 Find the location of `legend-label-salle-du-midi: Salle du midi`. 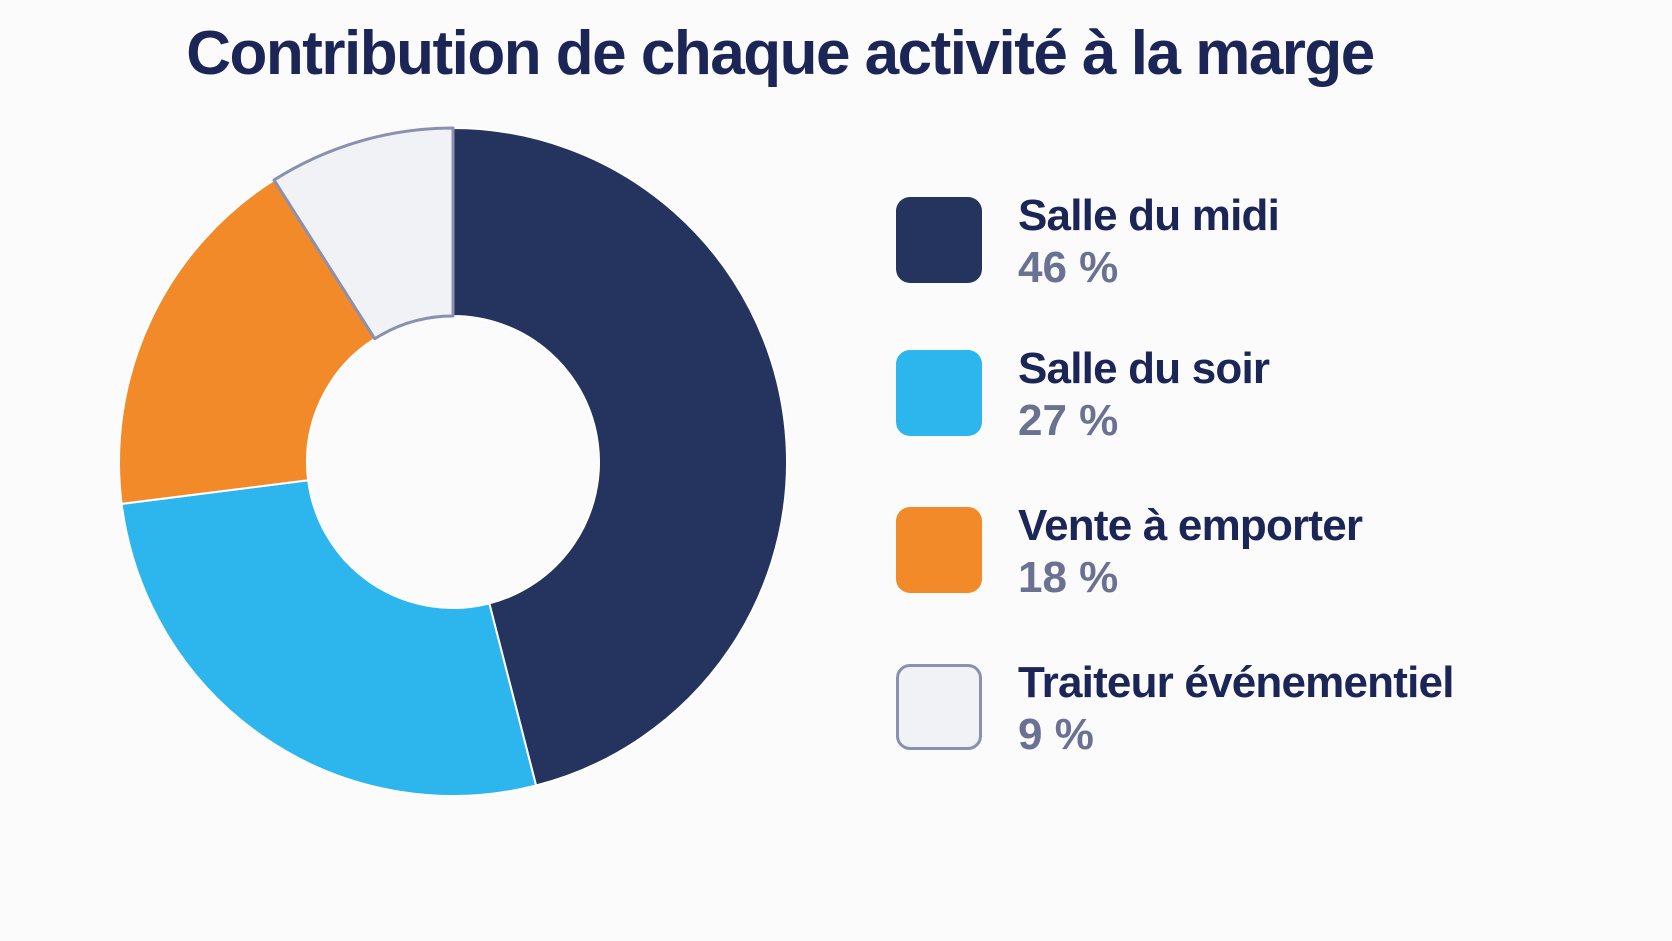

legend-label-salle-du-midi: Salle du midi is located at coordinates (1149, 215).